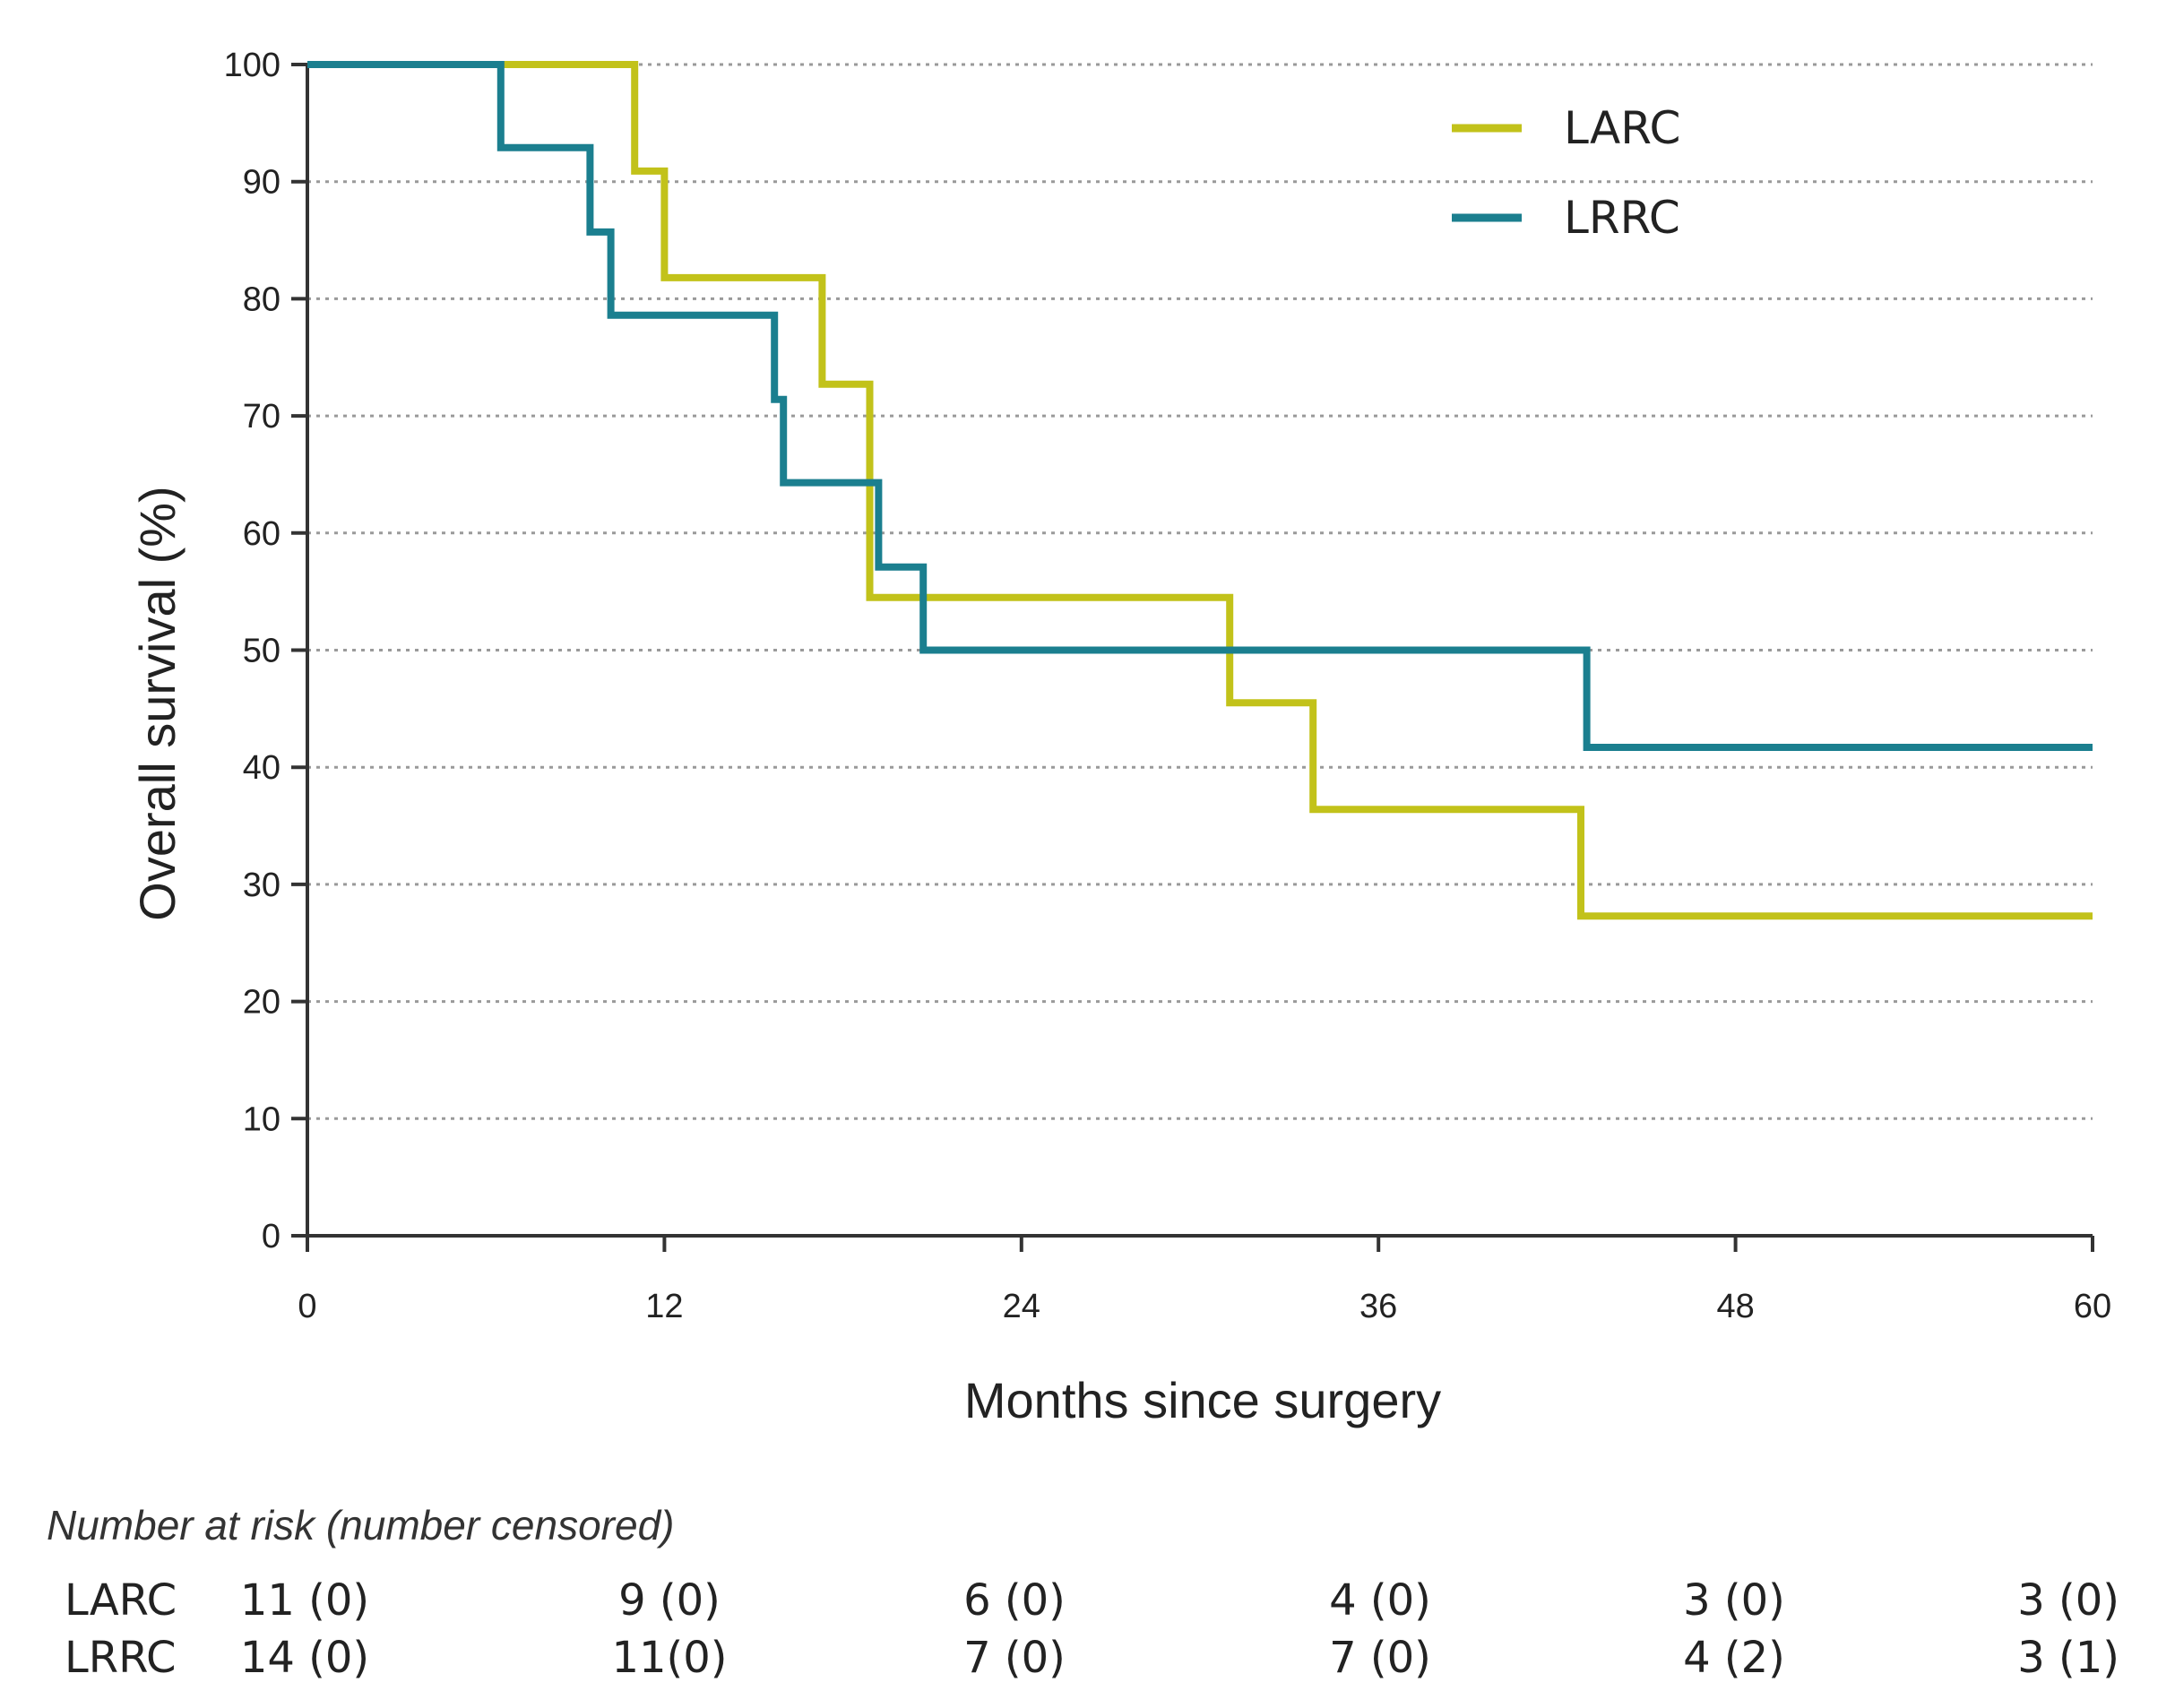 The image size is (2175, 1708). Describe the element at coordinates (262, 1003) in the screenshot. I see `y-tick-label-20: 20` at that location.